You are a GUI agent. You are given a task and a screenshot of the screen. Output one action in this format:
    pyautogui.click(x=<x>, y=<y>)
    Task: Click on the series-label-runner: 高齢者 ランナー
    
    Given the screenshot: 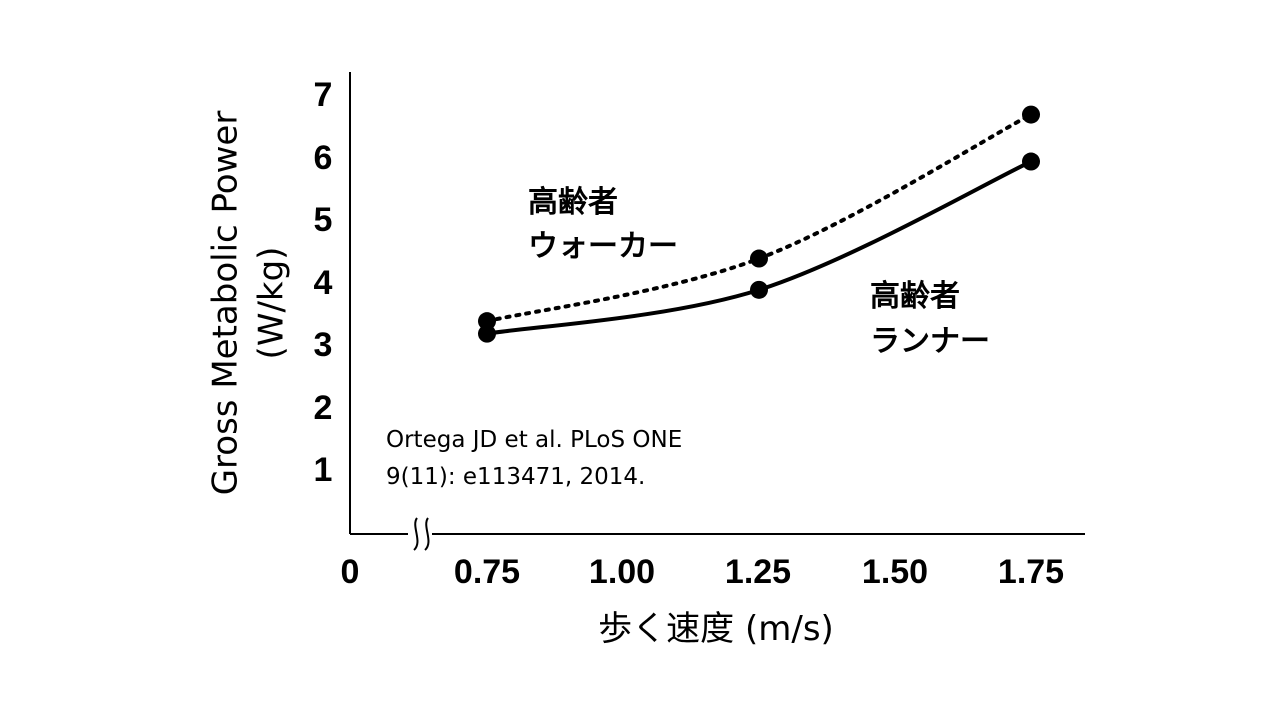 What is the action you would take?
    pyautogui.click(x=930, y=319)
    